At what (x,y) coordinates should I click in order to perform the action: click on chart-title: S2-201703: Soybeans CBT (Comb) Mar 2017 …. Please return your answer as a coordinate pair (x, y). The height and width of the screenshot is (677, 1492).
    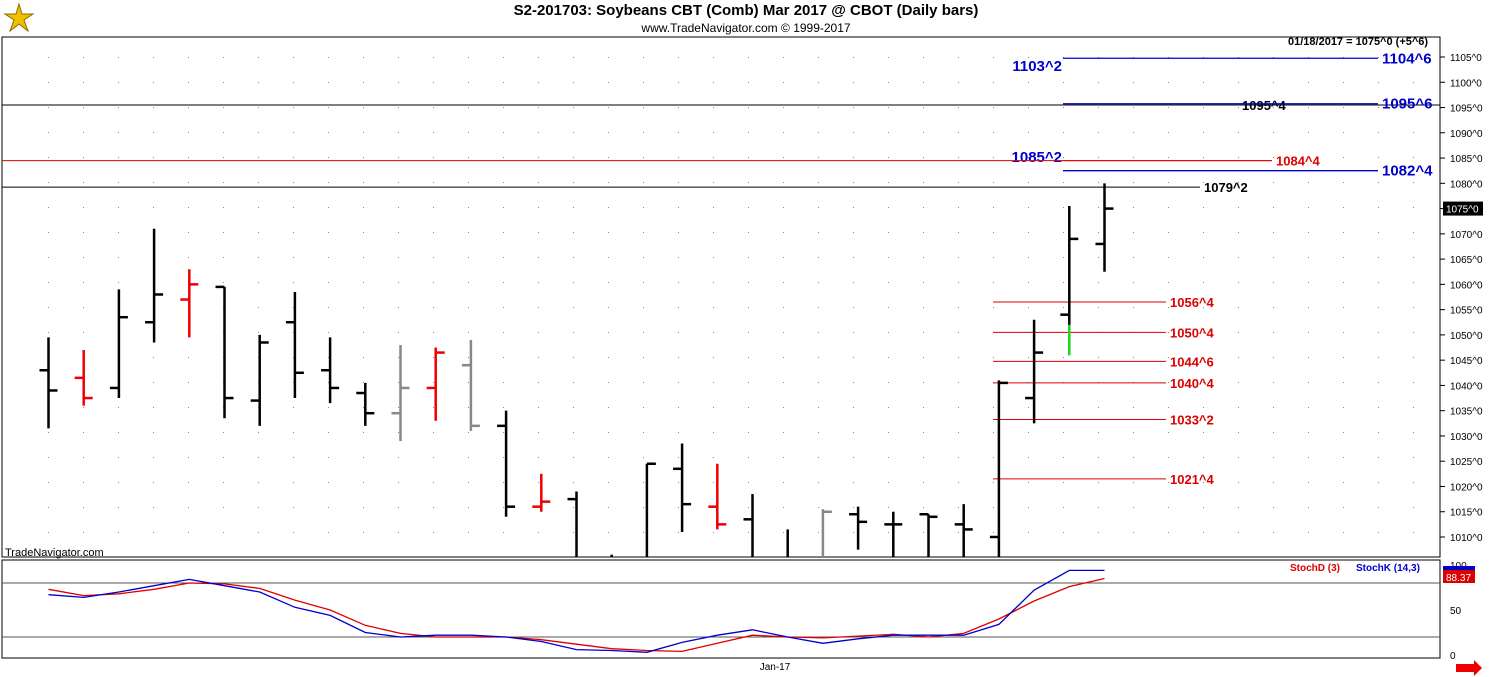
    Looking at the image, I should click on (746, 10).